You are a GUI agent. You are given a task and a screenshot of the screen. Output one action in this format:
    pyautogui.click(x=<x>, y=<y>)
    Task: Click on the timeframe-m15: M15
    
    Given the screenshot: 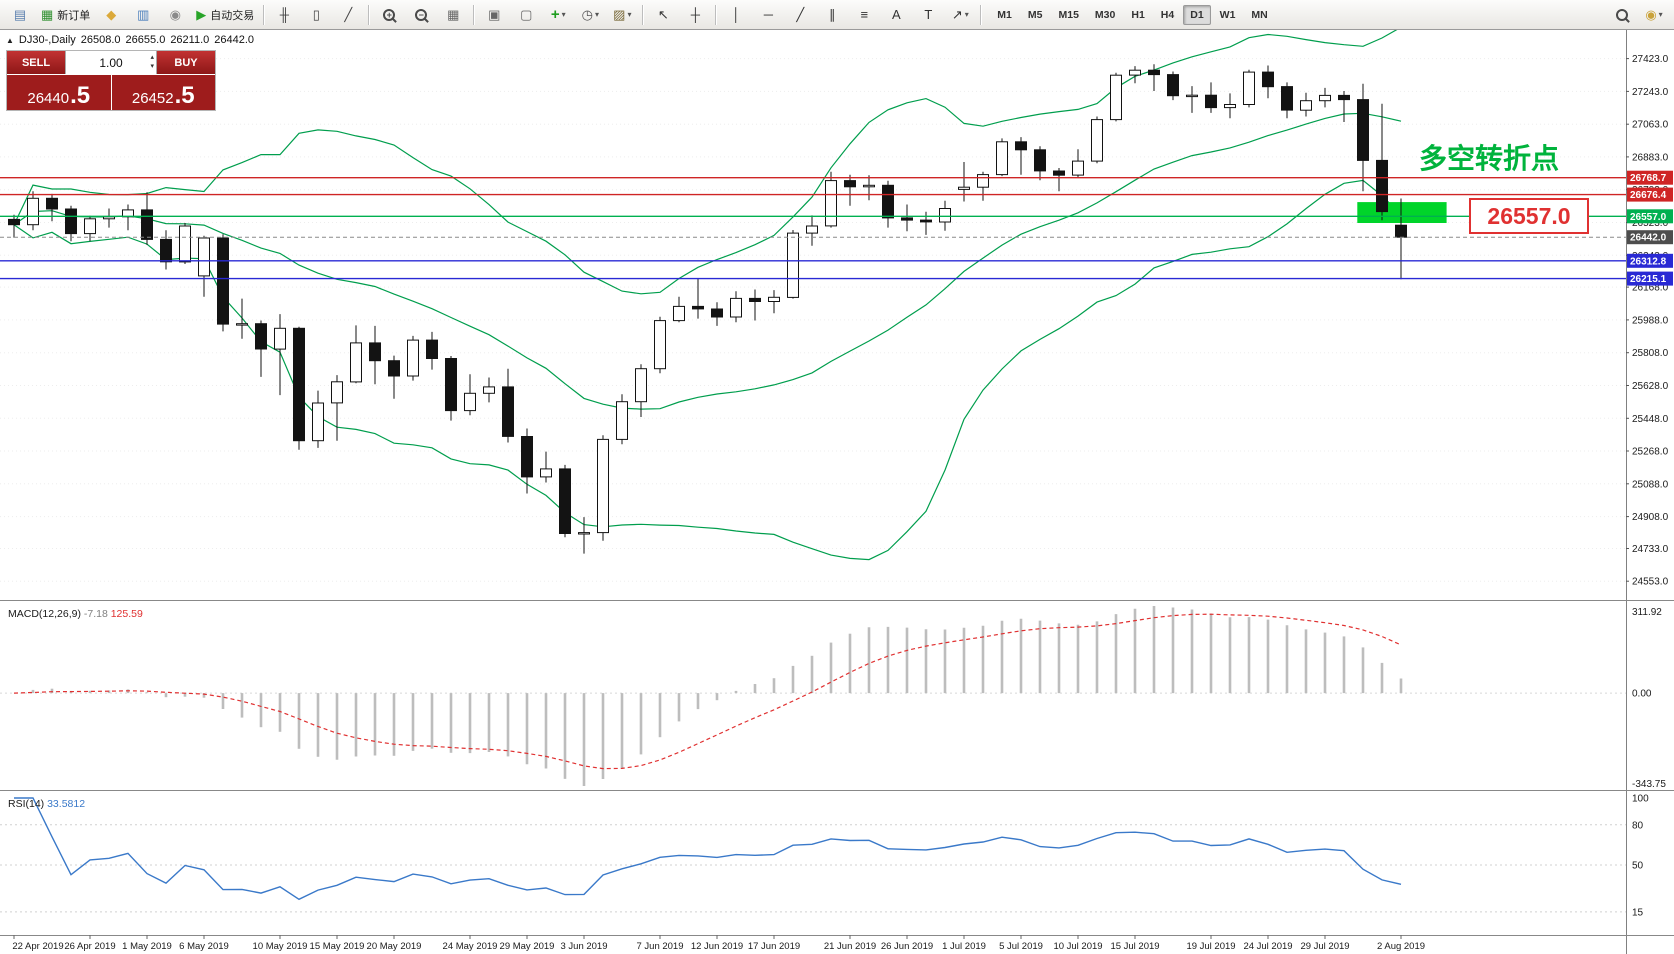 What is the action you would take?
    pyautogui.click(x=1068, y=14)
    